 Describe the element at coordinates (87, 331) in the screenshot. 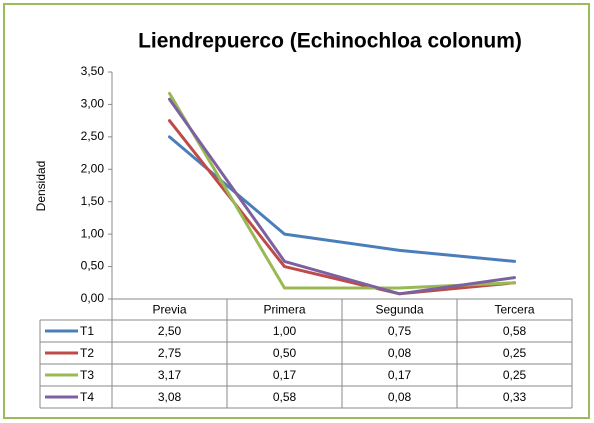

I see `legend-label: T1` at that location.